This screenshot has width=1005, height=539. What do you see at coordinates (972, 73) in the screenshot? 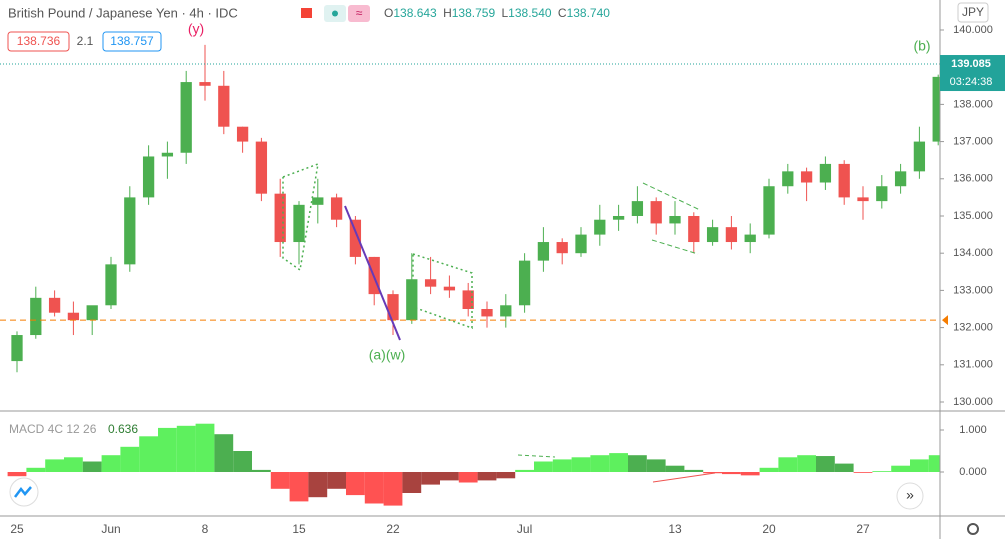
I see `last-price-box` at bounding box center [972, 73].